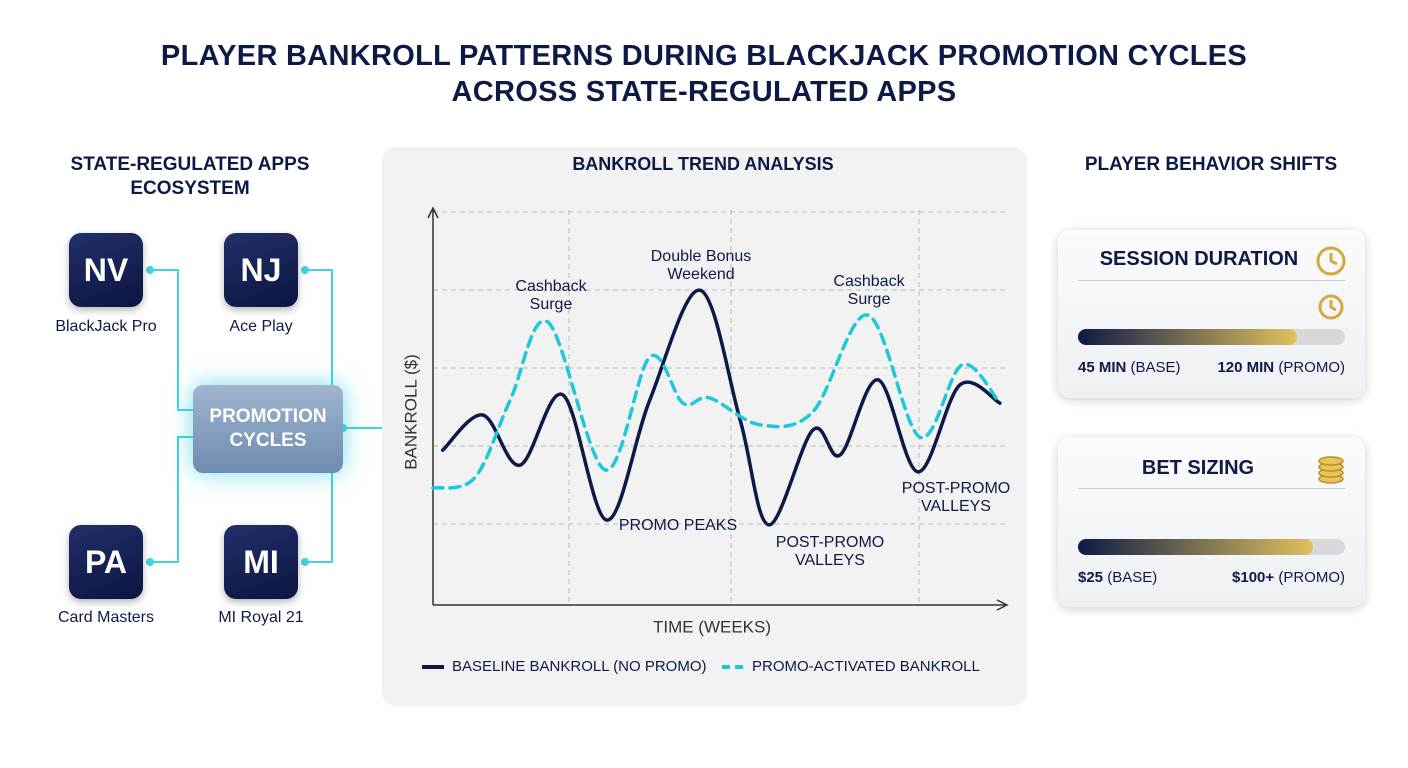 This screenshot has height=768, width=1408. Describe the element at coordinates (410, 412) in the screenshot. I see `y-axis-label: BANKROLL ($)` at that location.